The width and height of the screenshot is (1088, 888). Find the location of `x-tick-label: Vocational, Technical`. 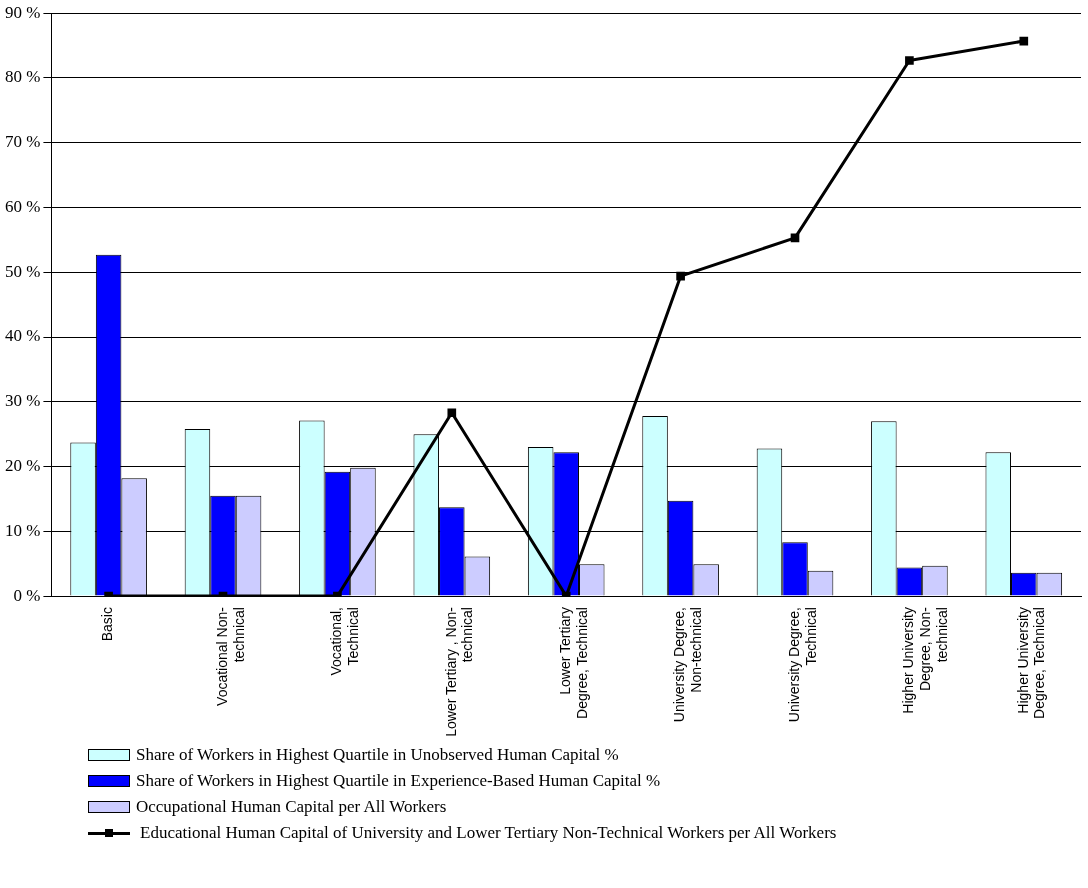

x-tick-label: Vocational, Technical is located at coordinates (345, 641).